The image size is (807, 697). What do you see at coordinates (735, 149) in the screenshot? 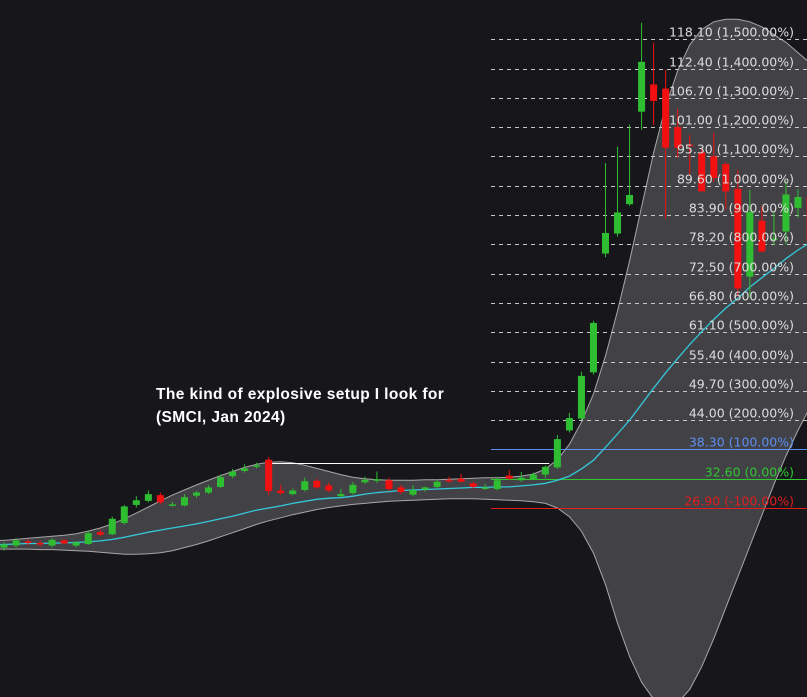
I see `fib-label-4: 95.30 (1,100.00%)` at bounding box center [735, 149].